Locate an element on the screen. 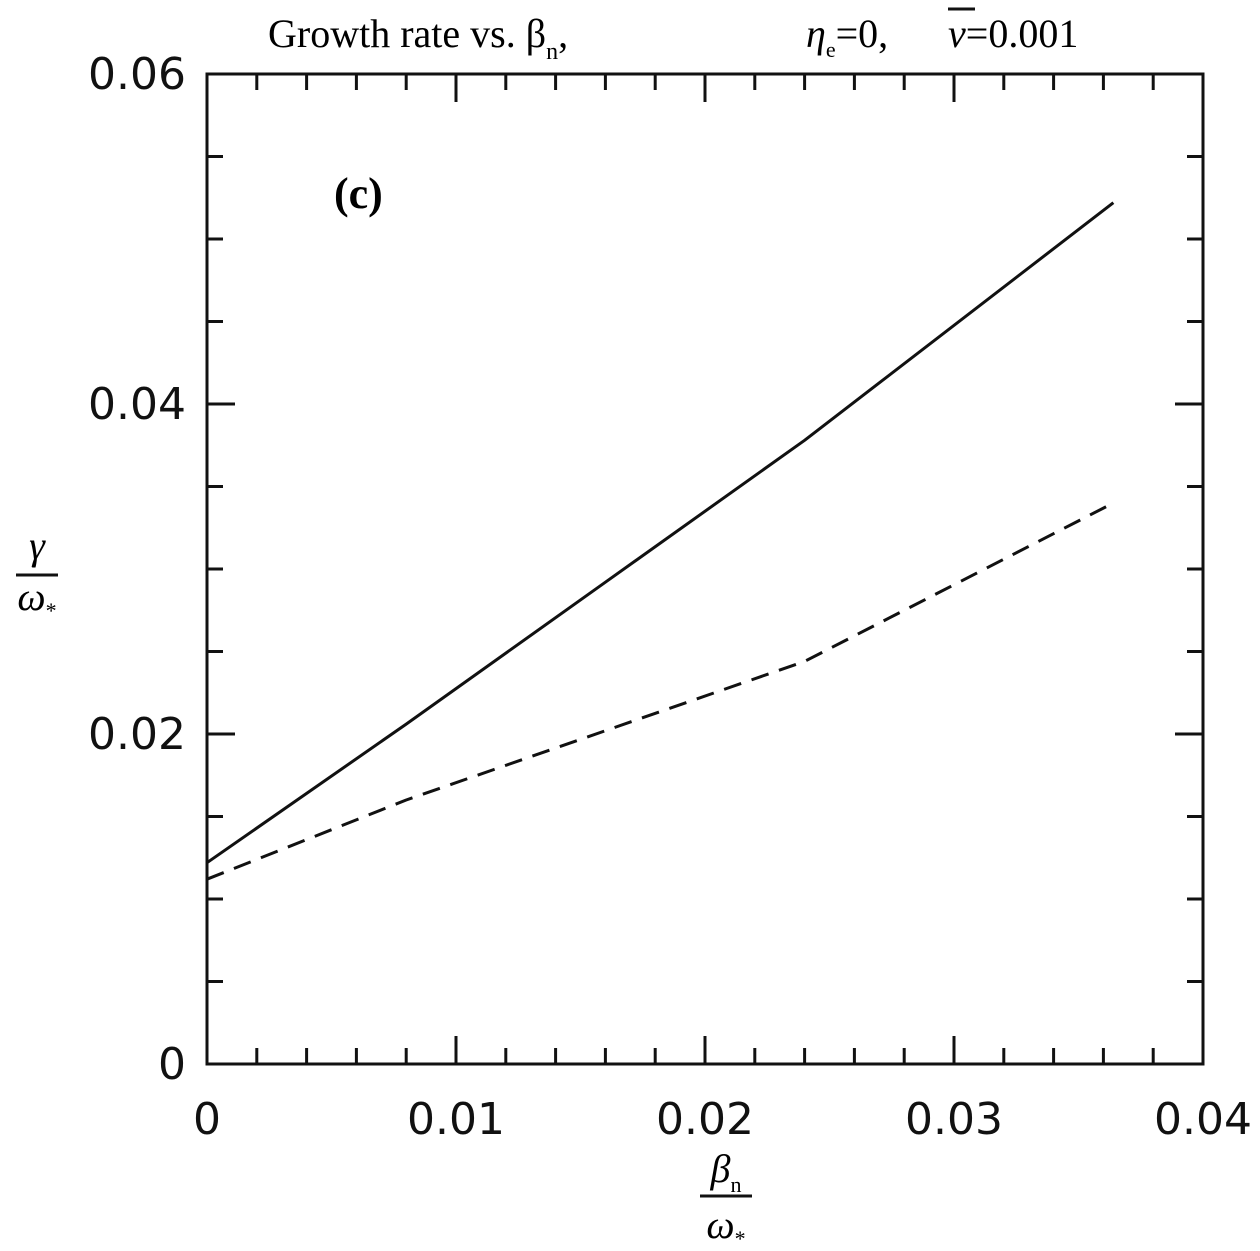  y-axis-label-denominator: ω* is located at coordinates (36, 598).